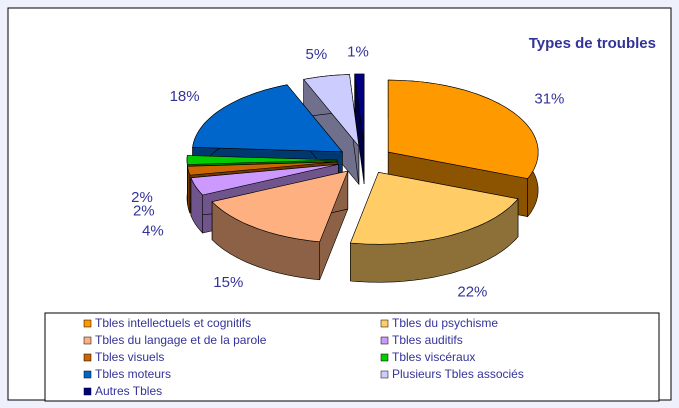  What do you see at coordinates (181, 340) in the screenshot?
I see `legend-label: Tbles du langage et de la parole` at bounding box center [181, 340].